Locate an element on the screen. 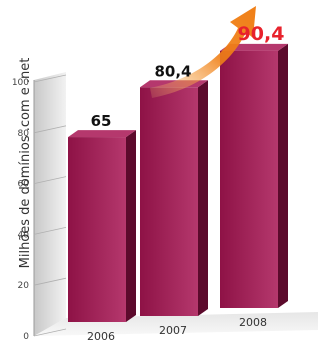  y-tick-label: 0 is located at coordinates (26, 337).